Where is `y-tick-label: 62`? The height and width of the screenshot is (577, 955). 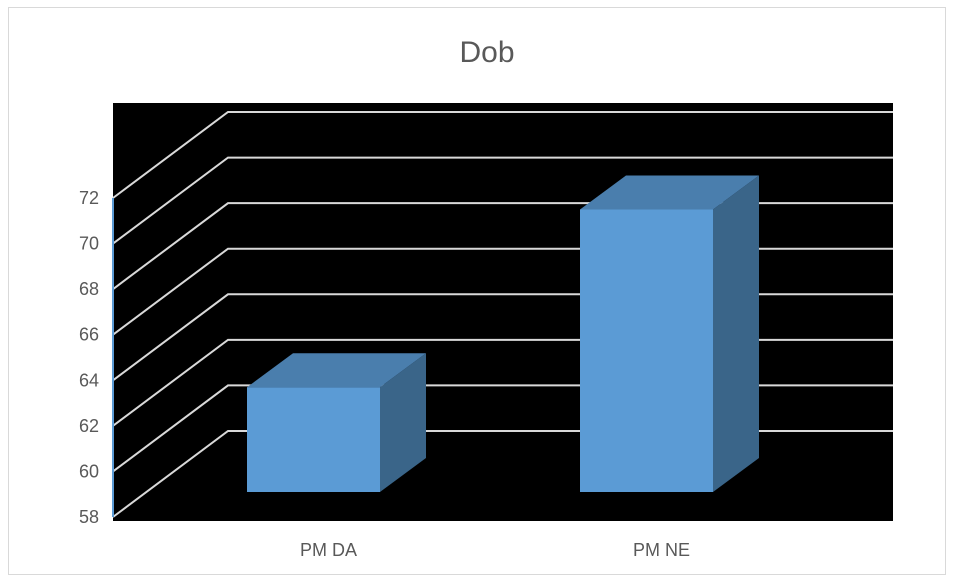 y-tick-label: 62 is located at coordinates (89, 426).